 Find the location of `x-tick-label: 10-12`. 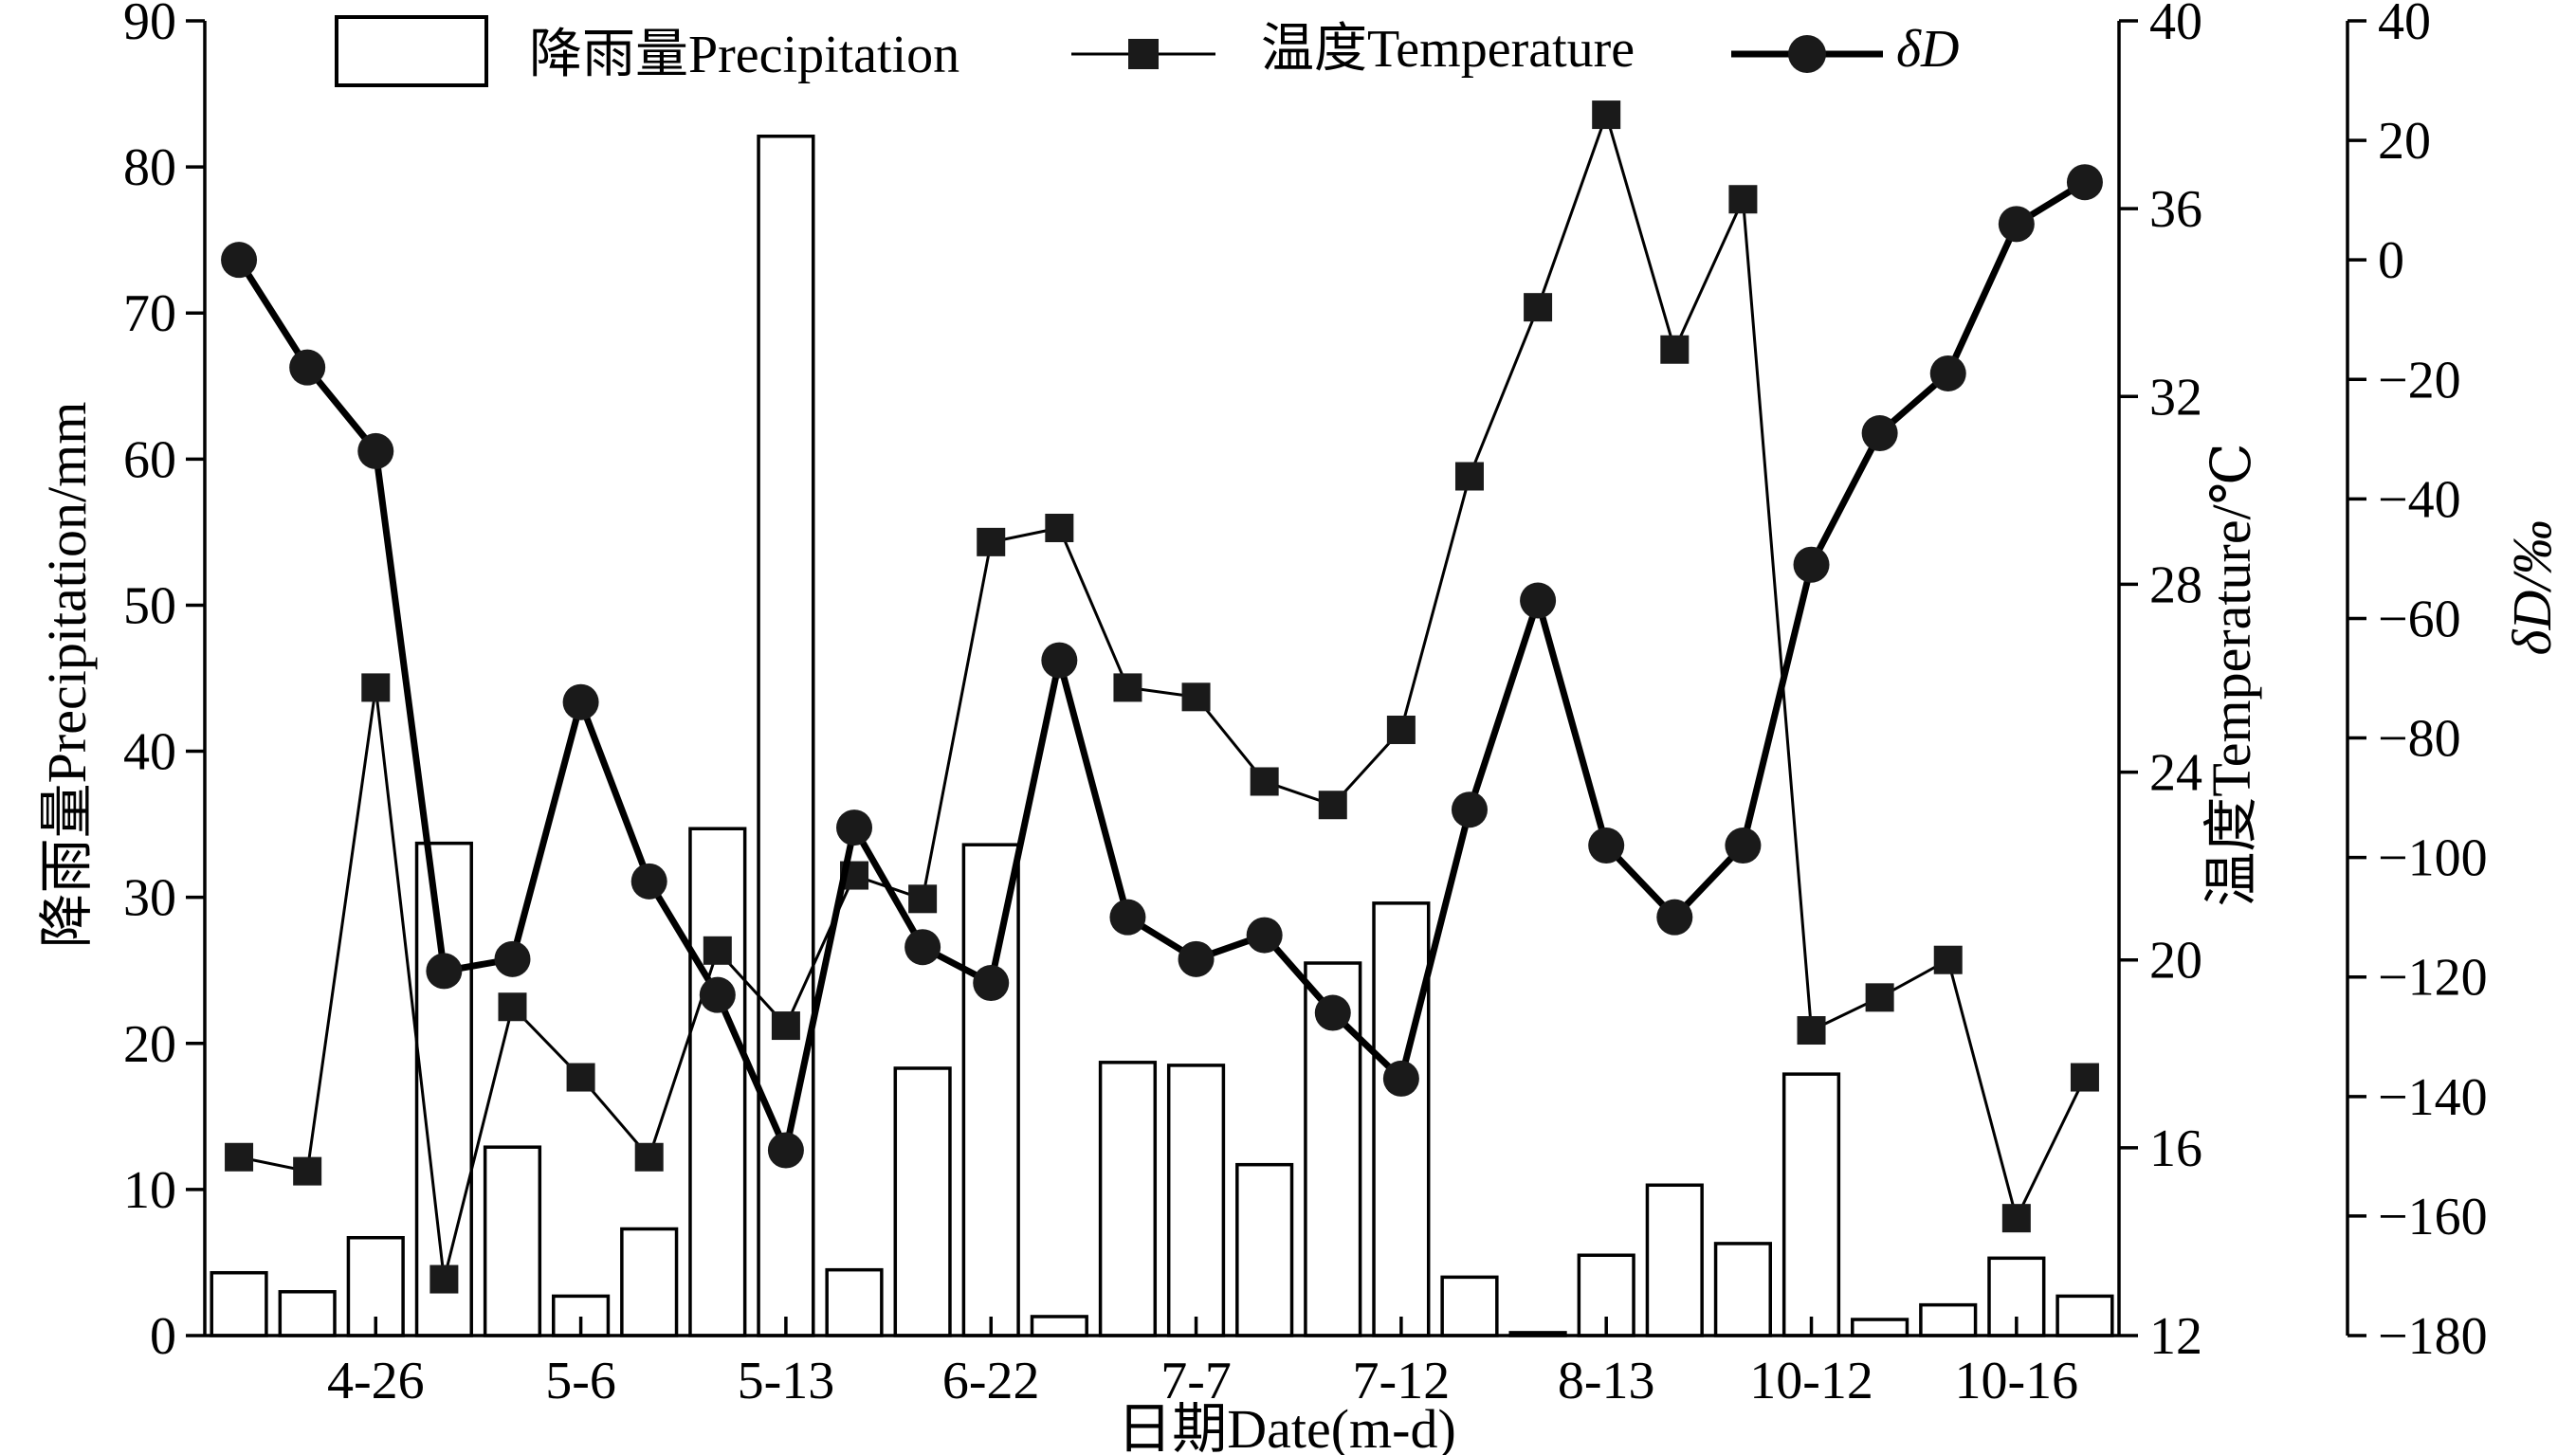

x-tick-label: 10-12 is located at coordinates (1811, 1381).